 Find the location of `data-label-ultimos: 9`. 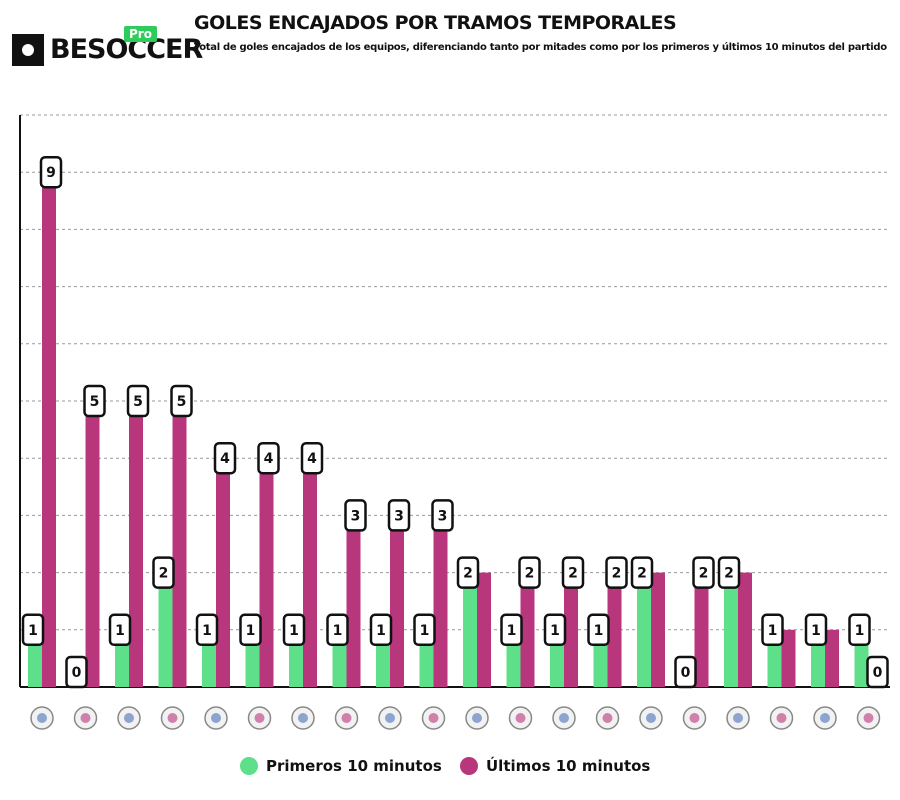

data-label-ultimos: 9 is located at coordinates (51, 173).